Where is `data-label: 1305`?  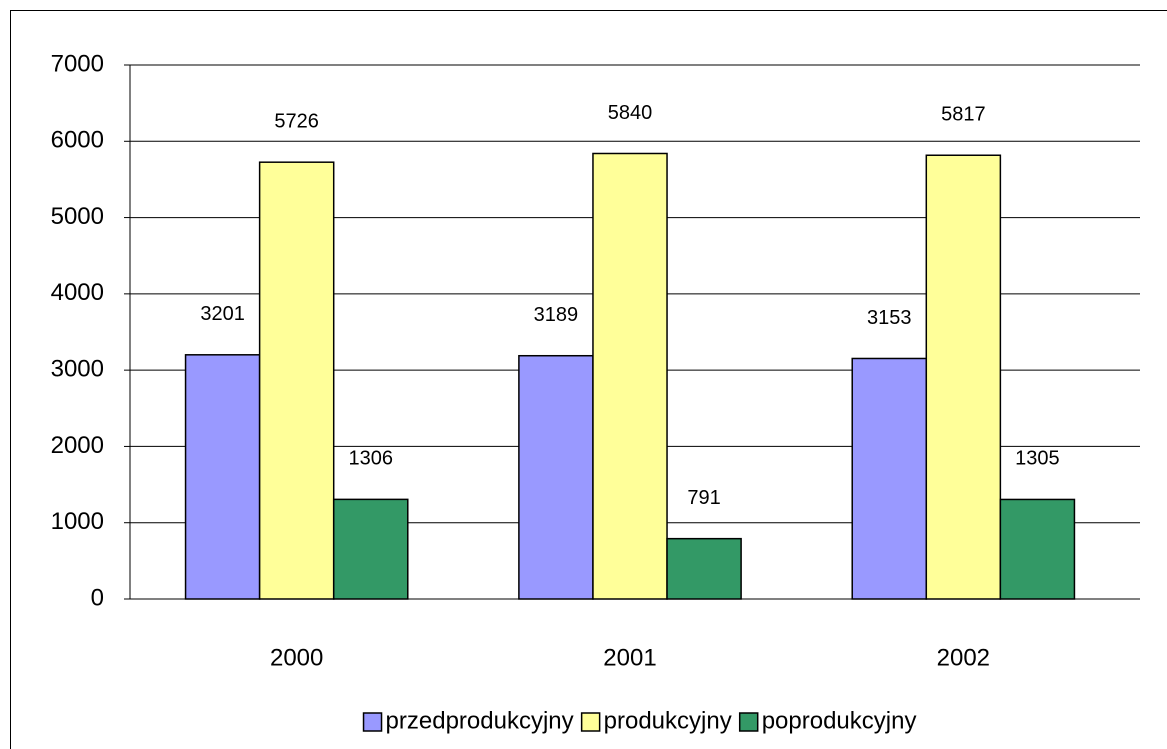 data-label: 1305 is located at coordinates (1037, 459).